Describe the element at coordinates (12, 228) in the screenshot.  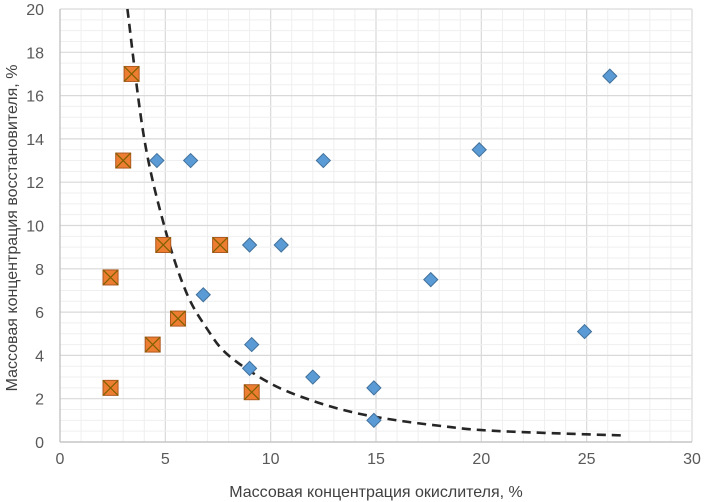
I see `y-axis-title: Массовая концентрация восстановителя, %` at that location.